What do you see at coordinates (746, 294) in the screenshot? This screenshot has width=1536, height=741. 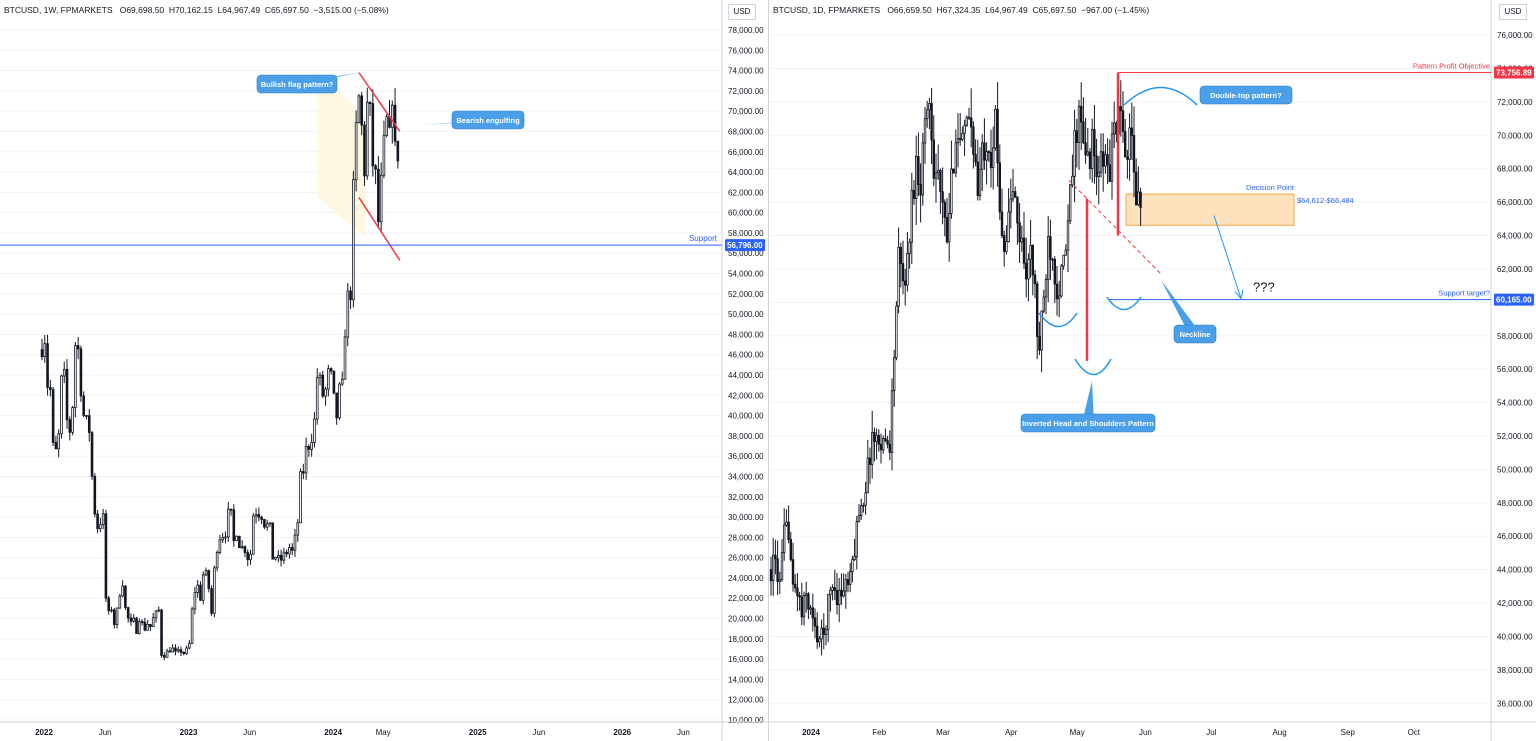 I see `y-tick-label: 52,000.00` at bounding box center [746, 294].